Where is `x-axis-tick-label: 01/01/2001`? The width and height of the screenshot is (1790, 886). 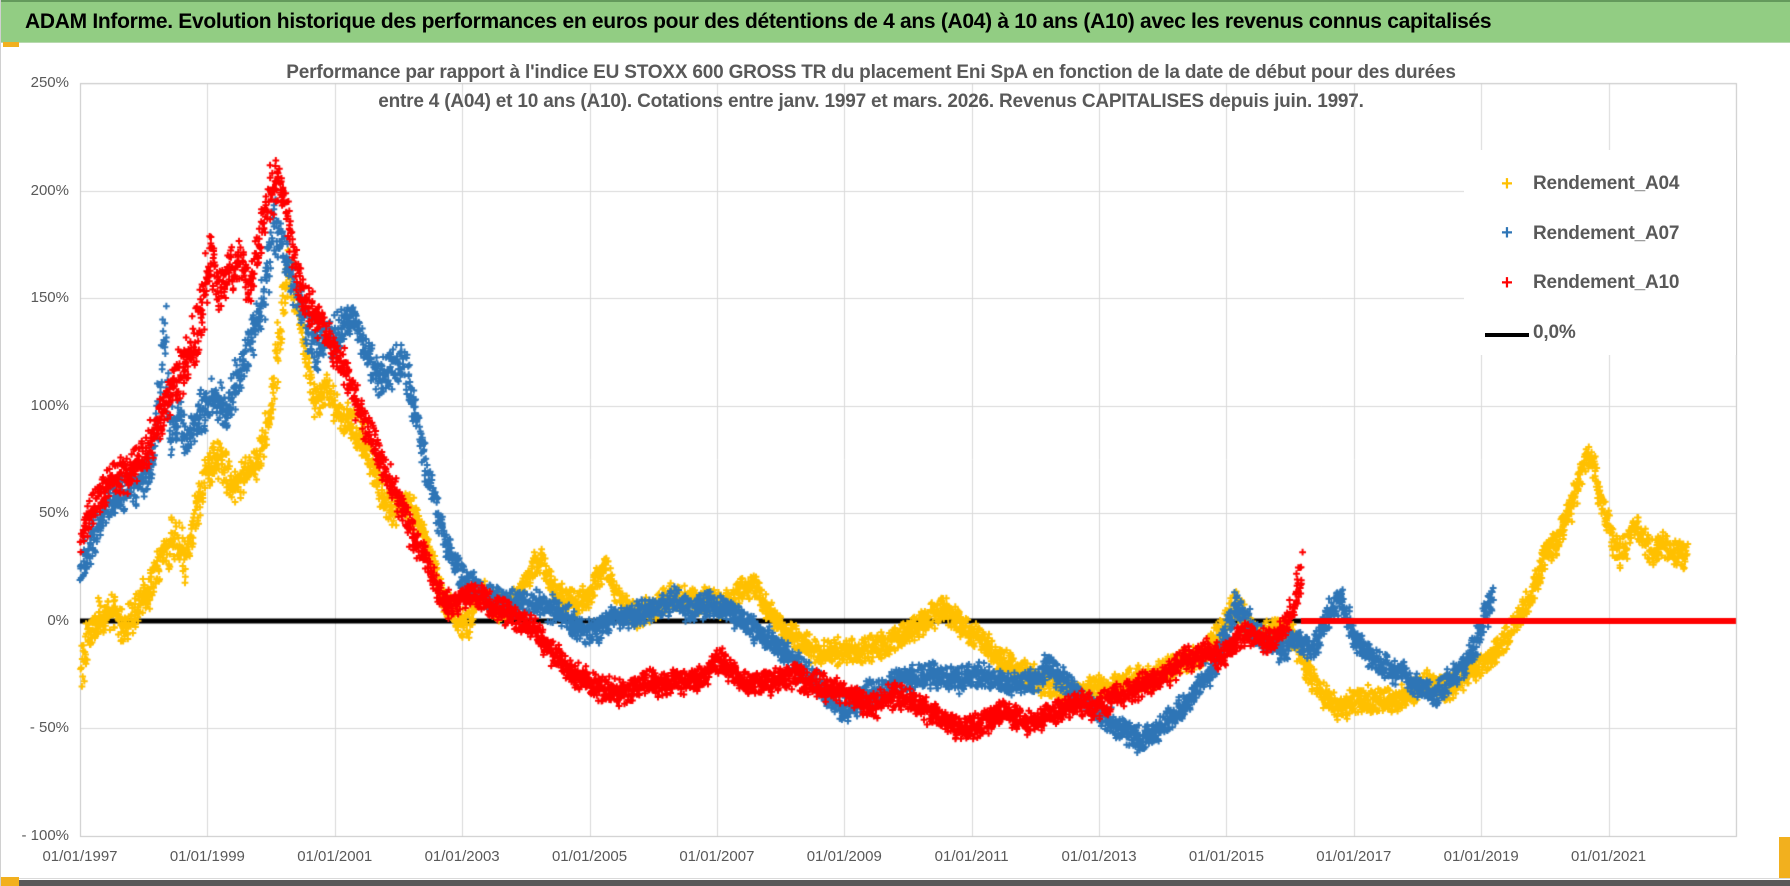 x-axis-tick-label: 01/01/2001 is located at coordinates (335, 856).